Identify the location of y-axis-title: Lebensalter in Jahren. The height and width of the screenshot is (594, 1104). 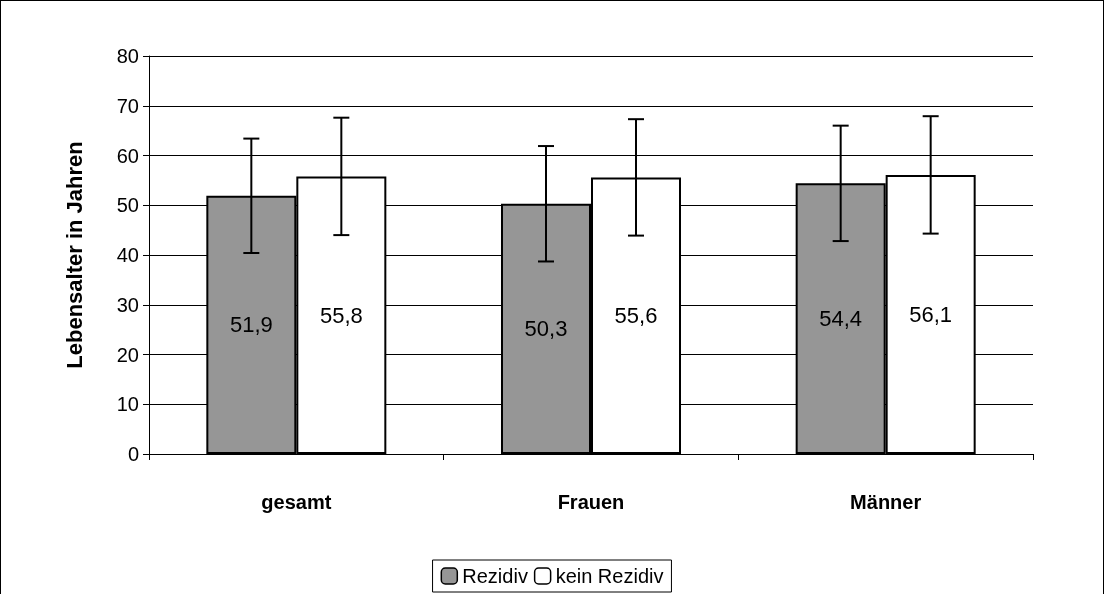
(74, 255).